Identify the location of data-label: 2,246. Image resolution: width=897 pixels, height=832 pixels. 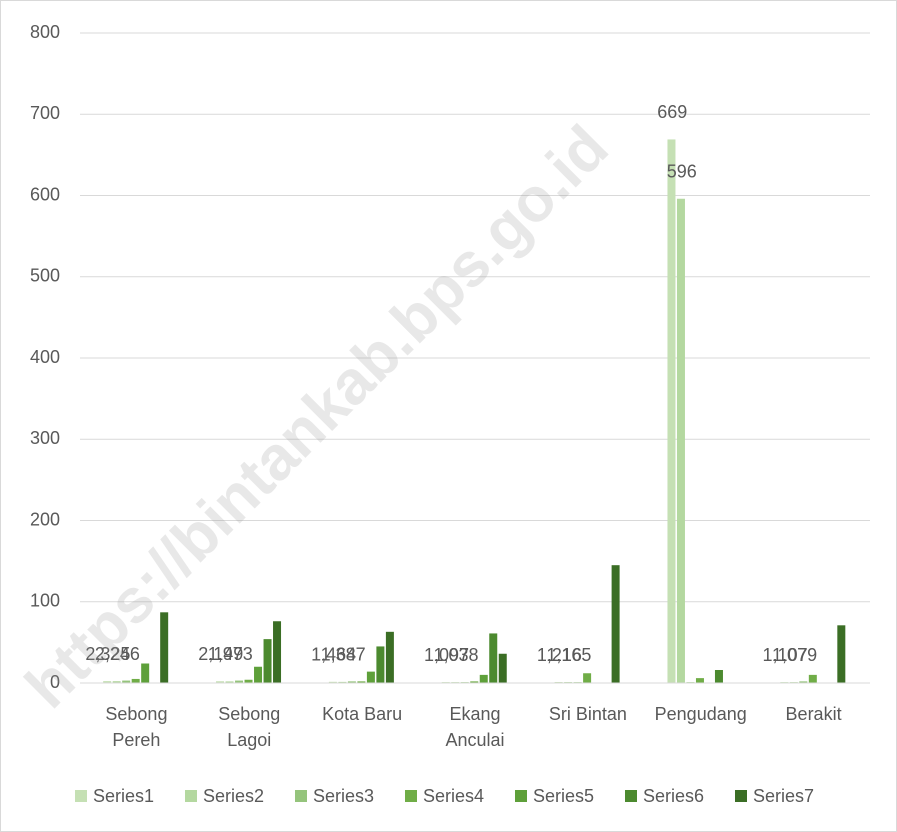
(117, 654).